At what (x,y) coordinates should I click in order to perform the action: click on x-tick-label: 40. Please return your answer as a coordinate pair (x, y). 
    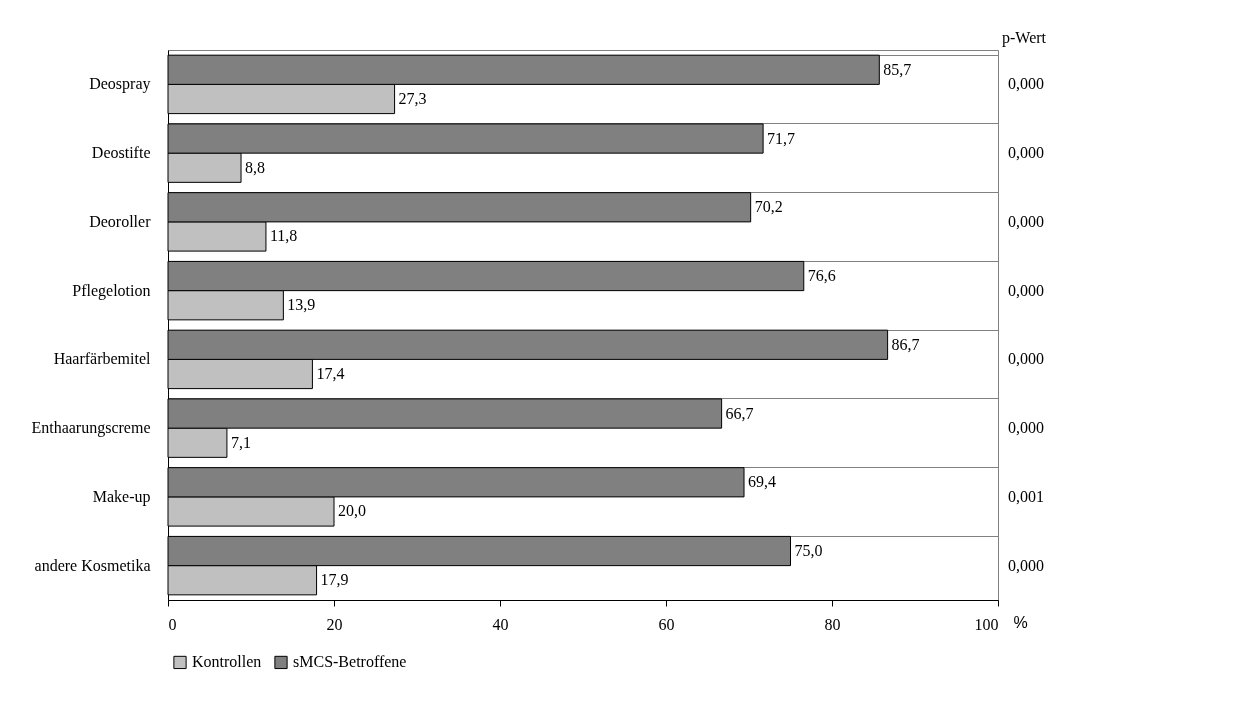
    Looking at the image, I should click on (500, 624).